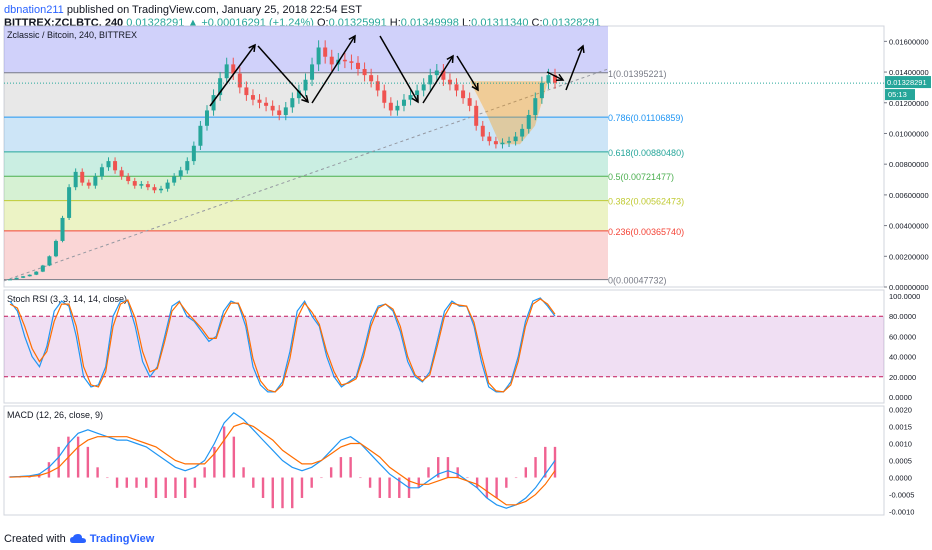  Describe the element at coordinates (540, 519) in the screenshot. I see `x-tick-label: 25` at that location.